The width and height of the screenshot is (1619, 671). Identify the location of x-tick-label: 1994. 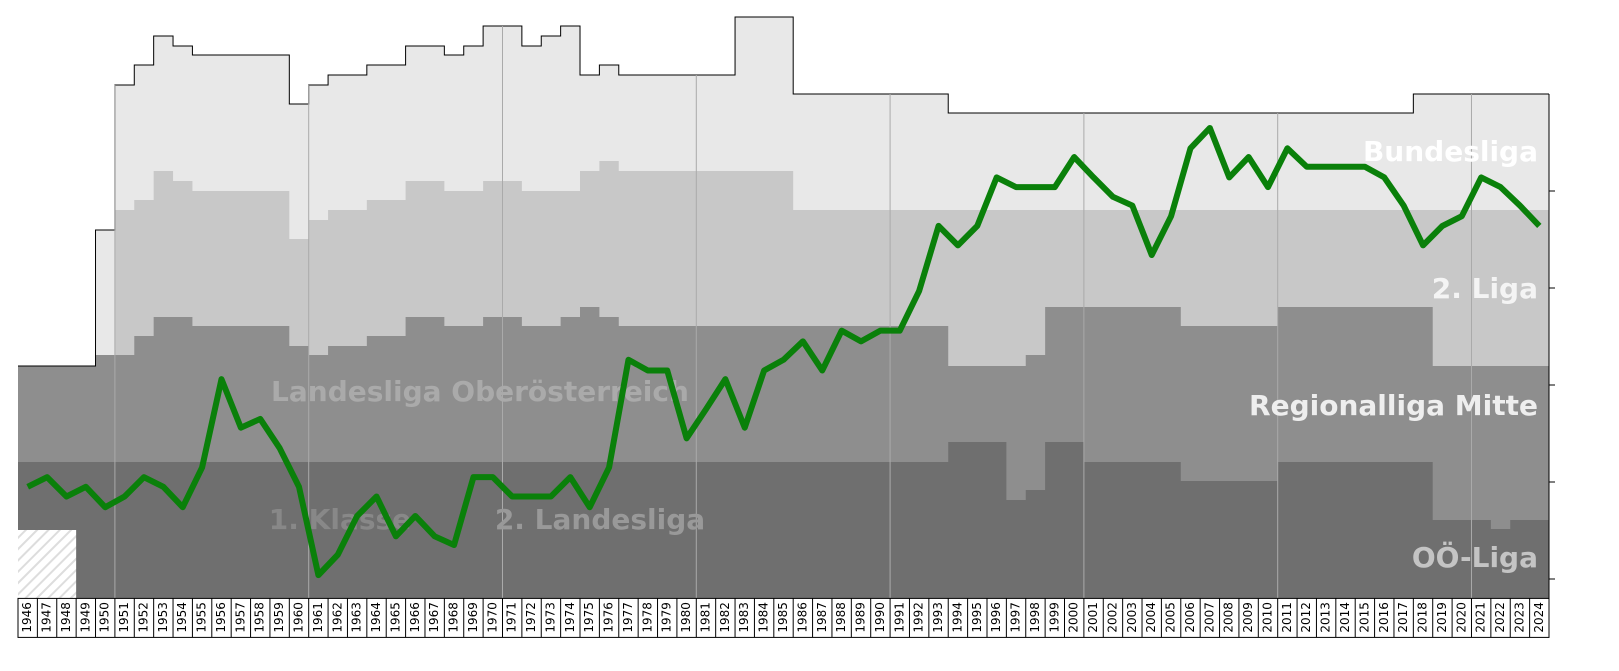
(957, 617).